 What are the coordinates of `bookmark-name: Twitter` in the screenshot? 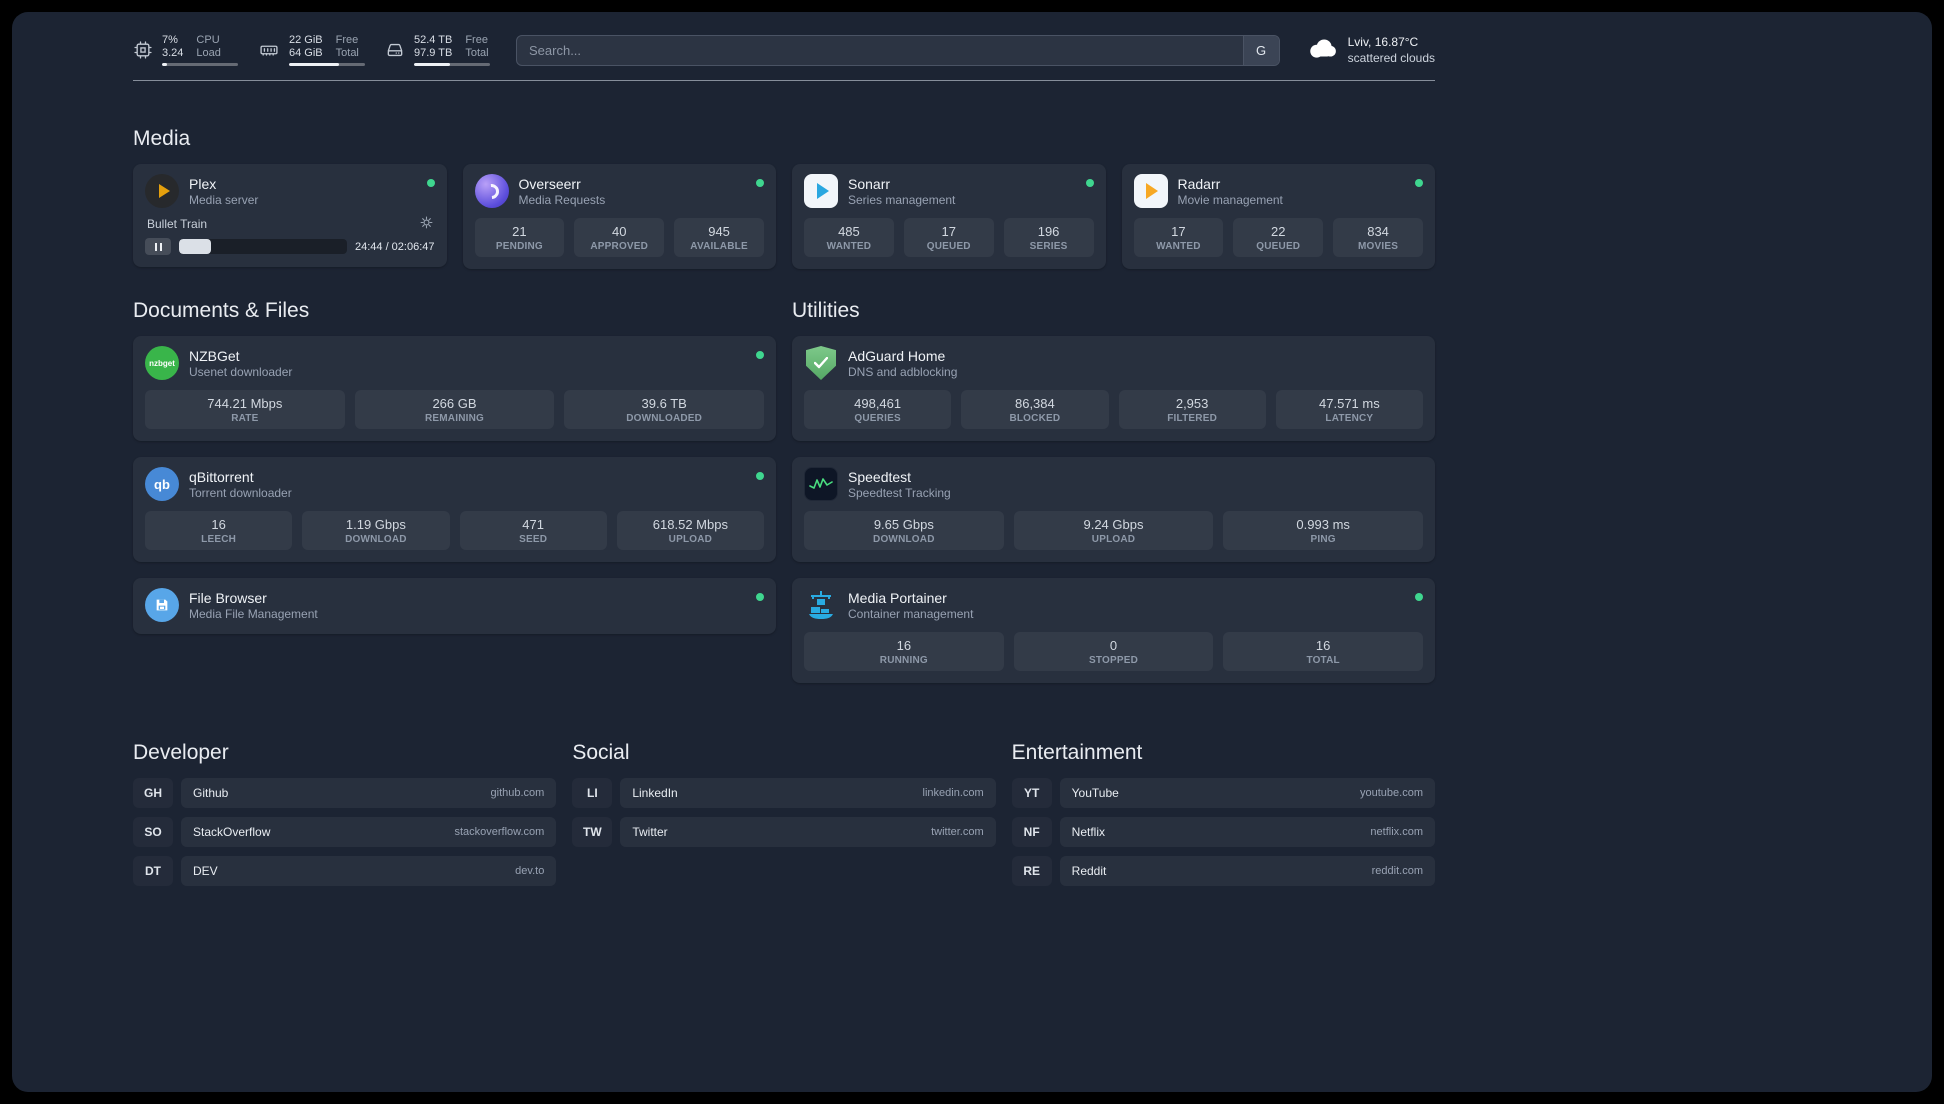 It's located at (650, 832).